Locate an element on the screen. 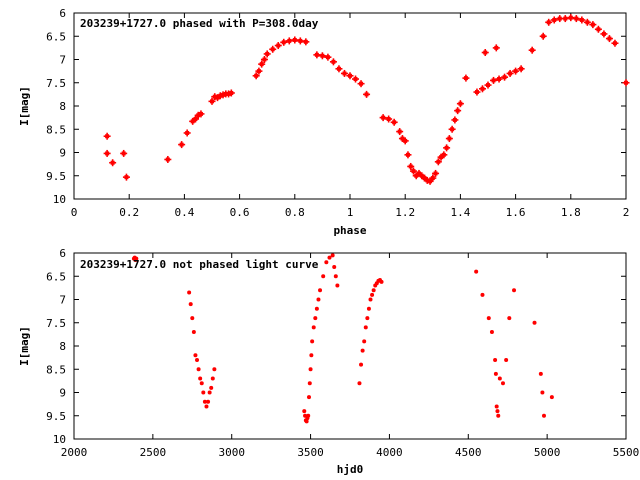 The width and height of the screenshot is (640, 480). phased-y-tick-label: 10 is located at coordinates (59, 199).